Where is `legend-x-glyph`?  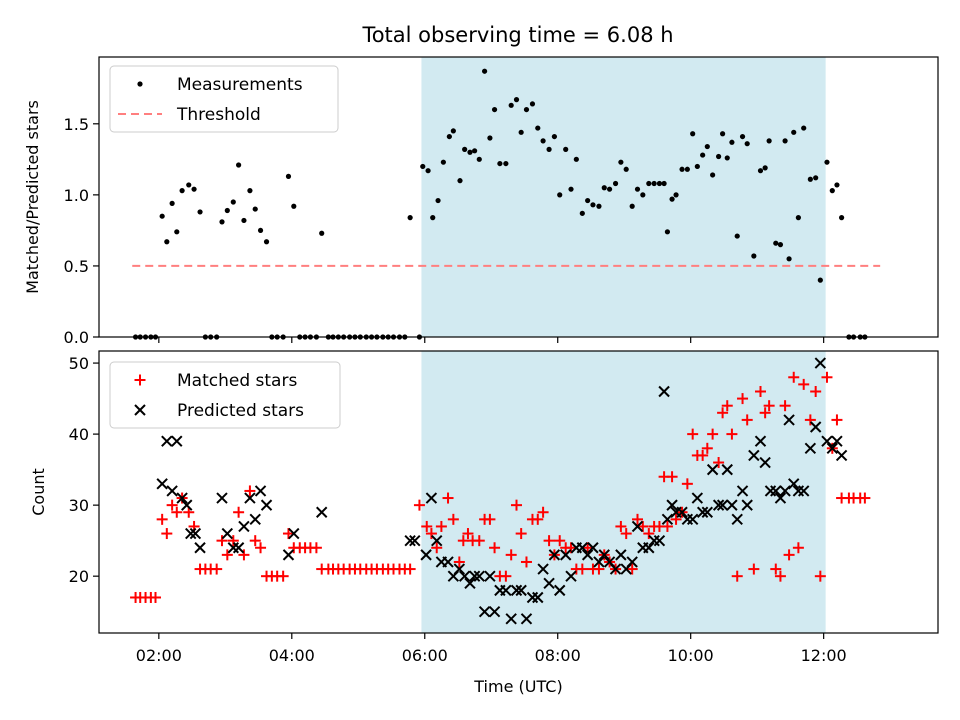 legend-x-glyph is located at coordinates (140, 410).